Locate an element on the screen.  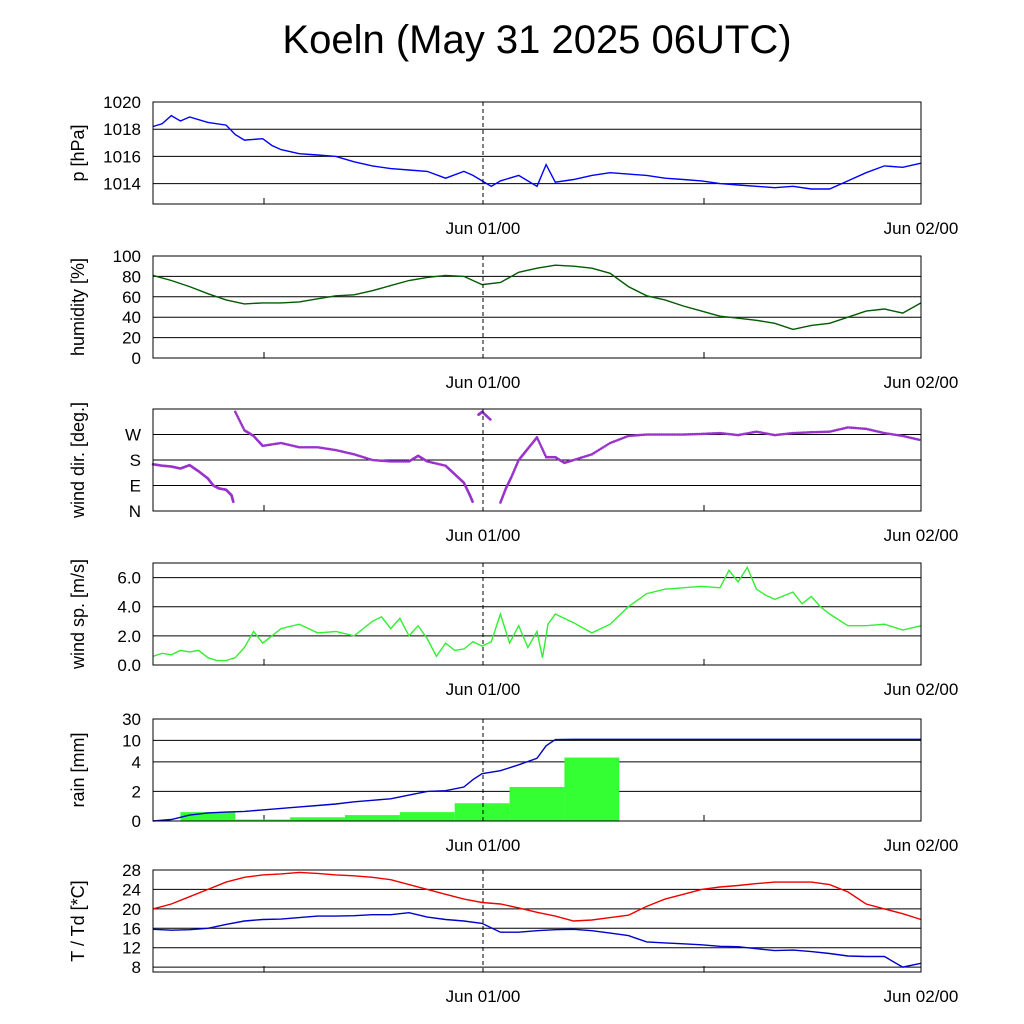
y-tick-label: 4.0 is located at coordinates (129, 607).